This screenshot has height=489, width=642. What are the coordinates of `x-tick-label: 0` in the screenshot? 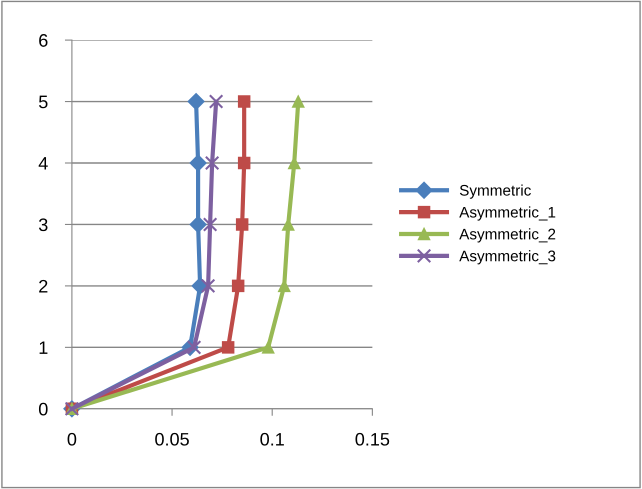 It's located at (72, 439).